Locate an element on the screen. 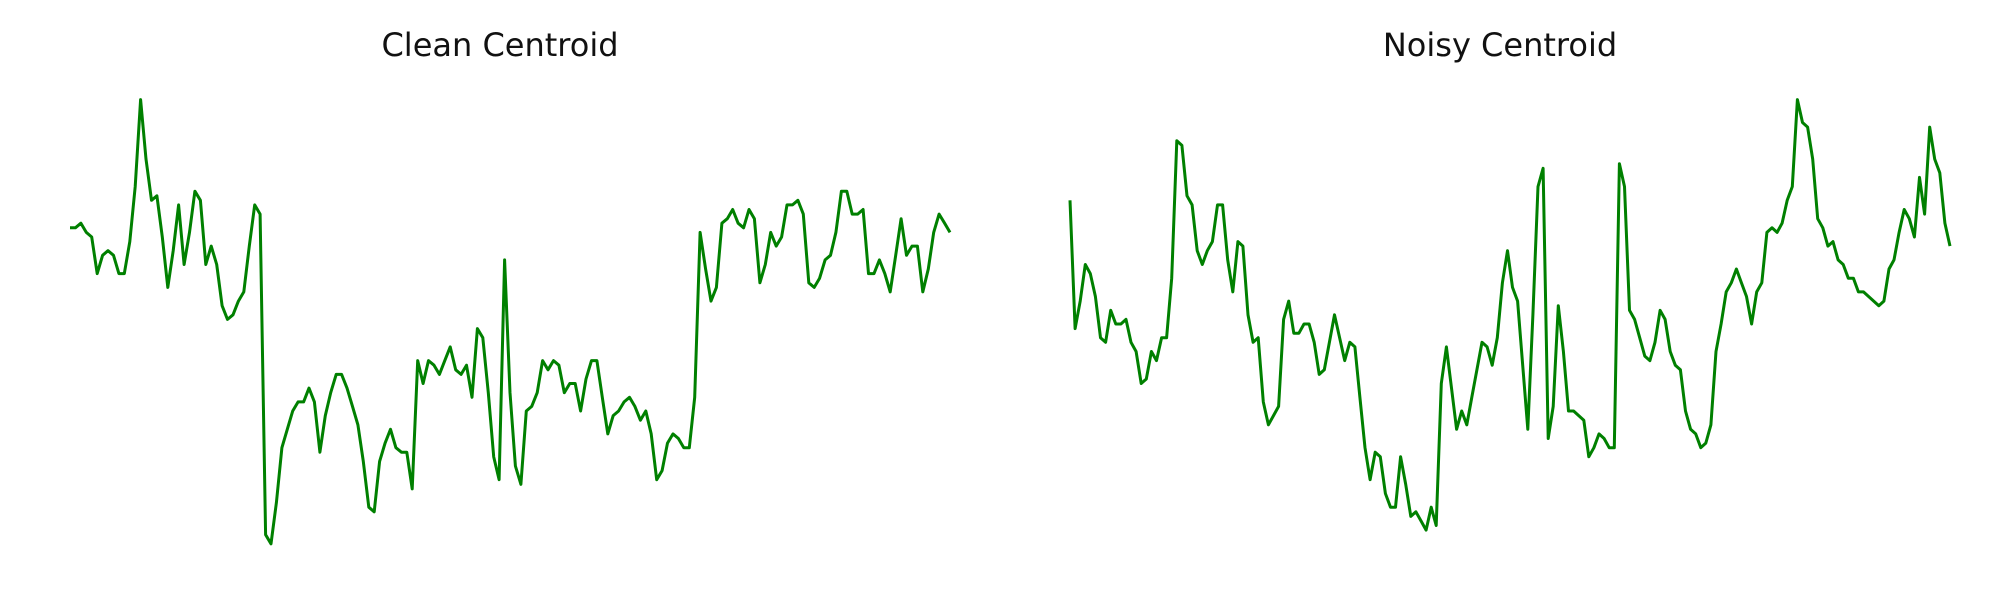  chart-title-clean: Clean Centroid is located at coordinates (500, 45).